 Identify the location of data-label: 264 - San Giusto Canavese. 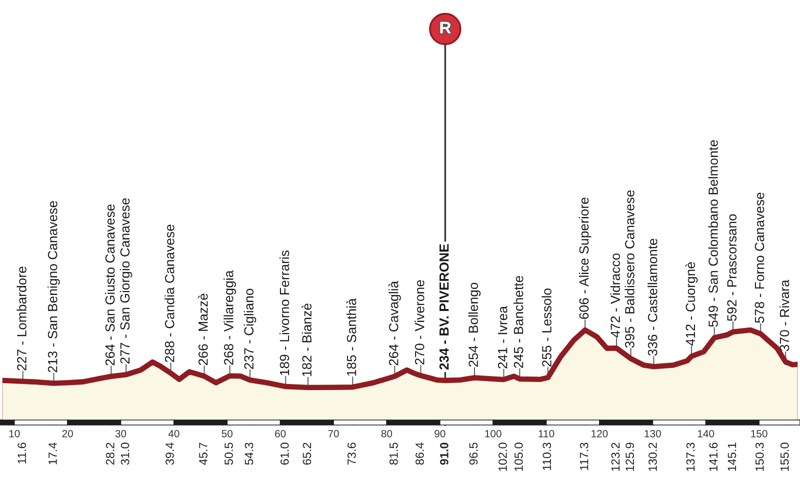
(110, 285).